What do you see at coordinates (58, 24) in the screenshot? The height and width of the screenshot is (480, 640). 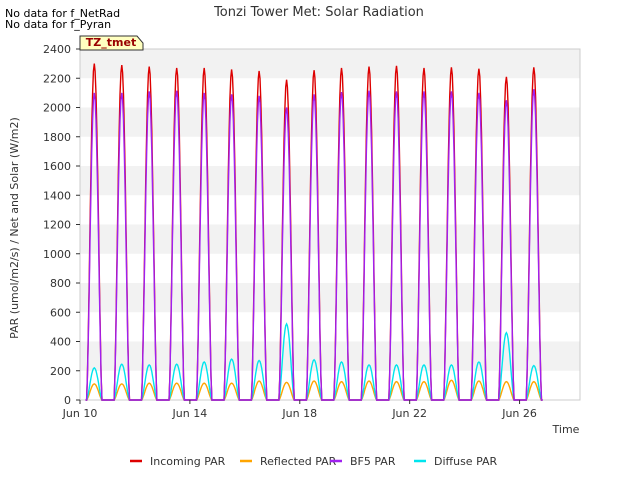 I see `no-data-note-pyran: No data for f_Pyran` at bounding box center [58, 24].